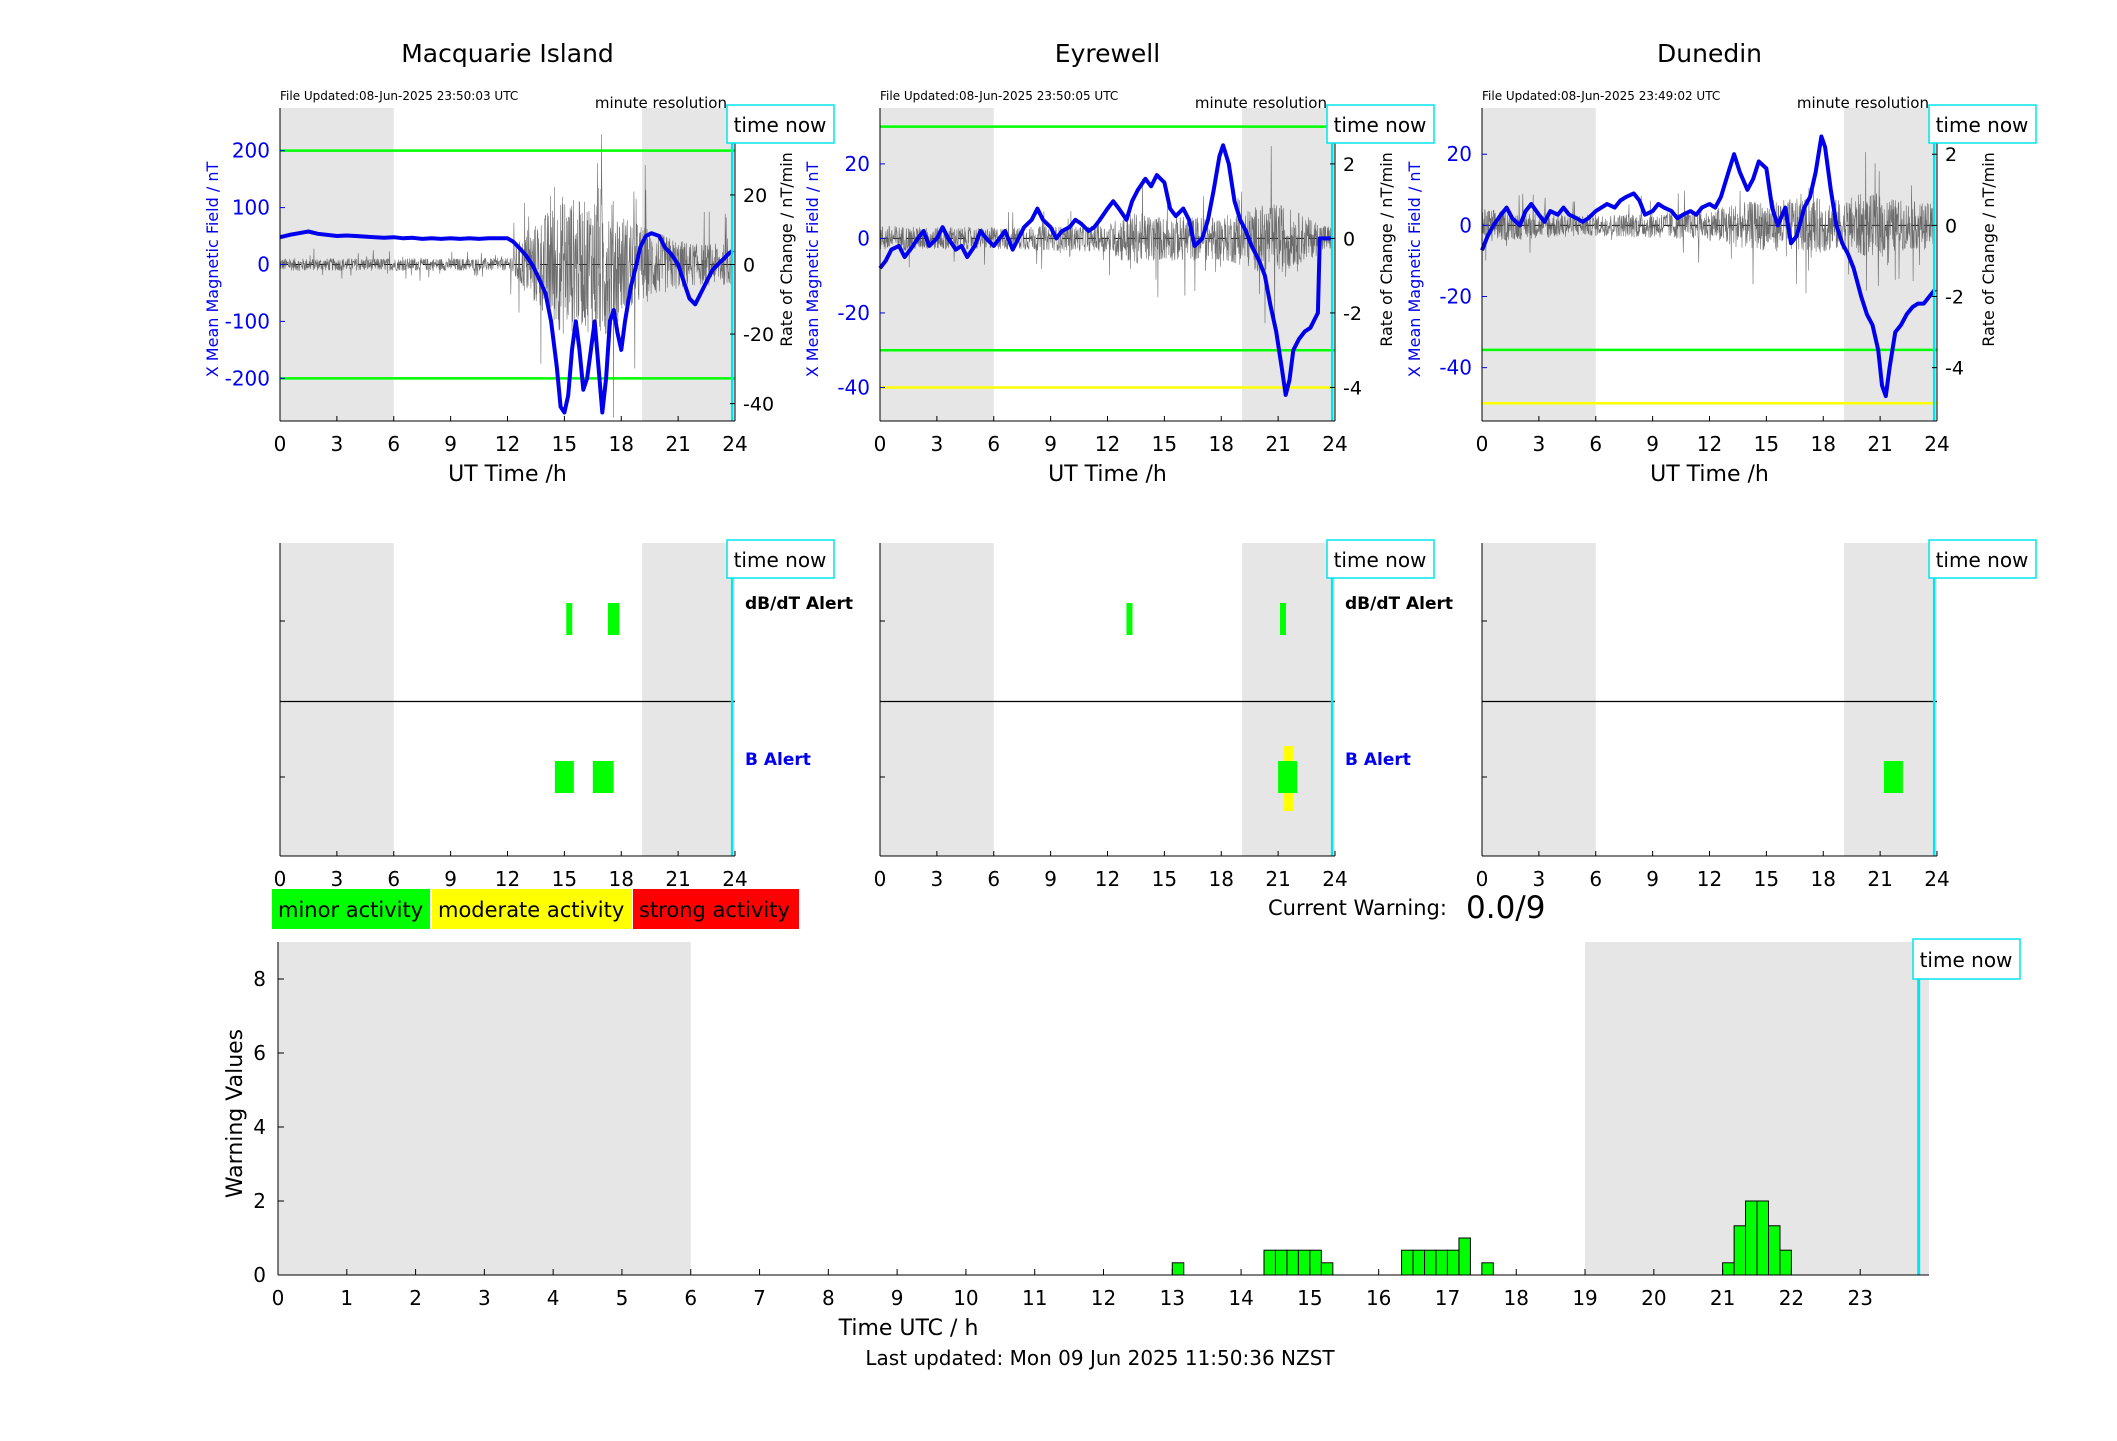  I want to click on left-tick-label: 20, so click(857, 164).